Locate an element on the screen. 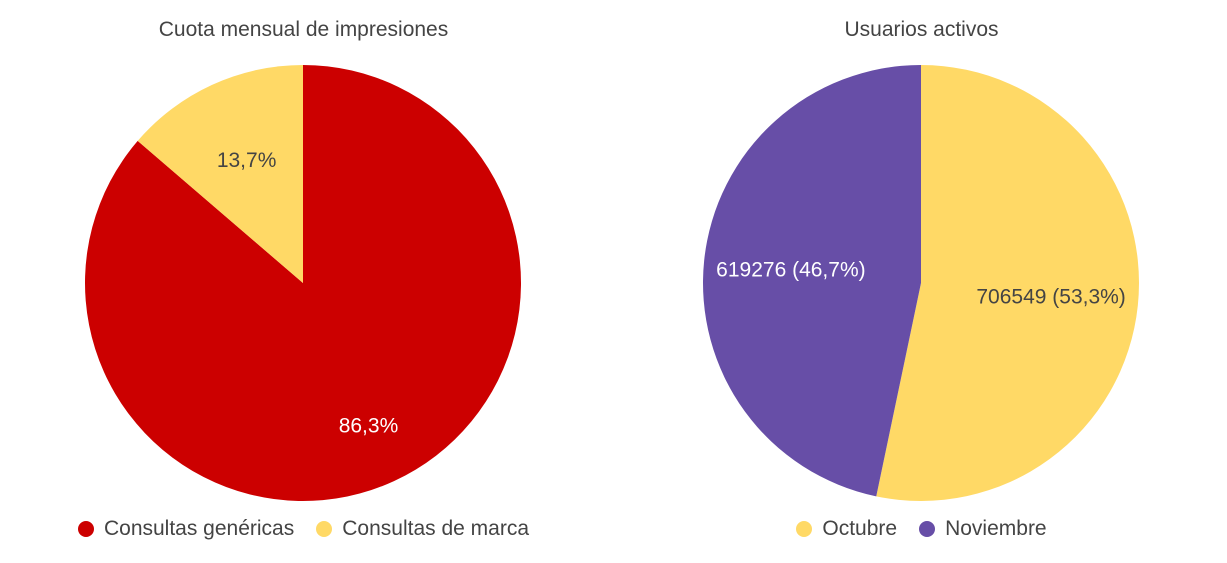  chart-legend: Octubre Noviembre is located at coordinates (921, 529).